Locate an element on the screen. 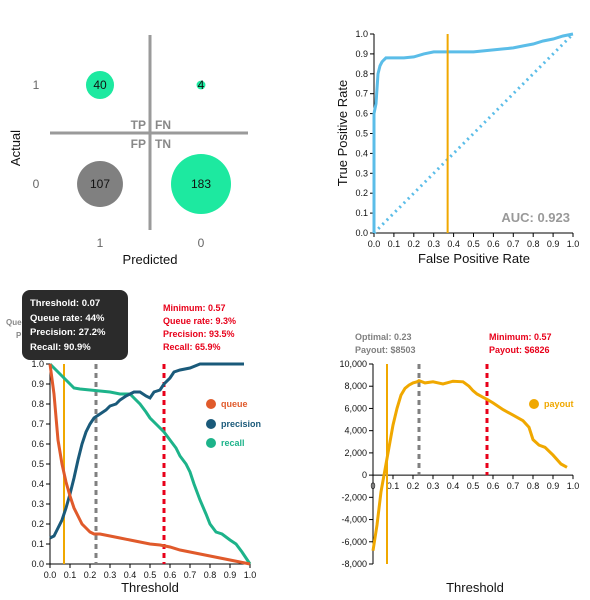  recall-series-line is located at coordinates (150, 463).